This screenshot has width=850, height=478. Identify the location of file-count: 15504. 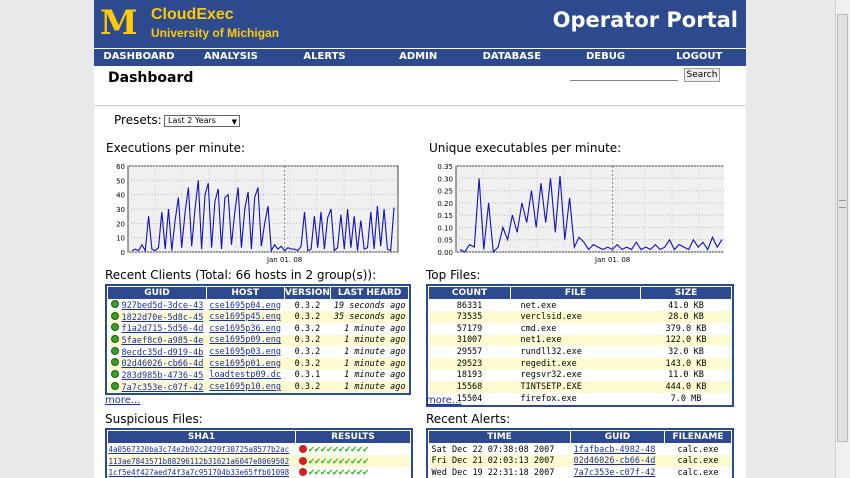
(469, 398).